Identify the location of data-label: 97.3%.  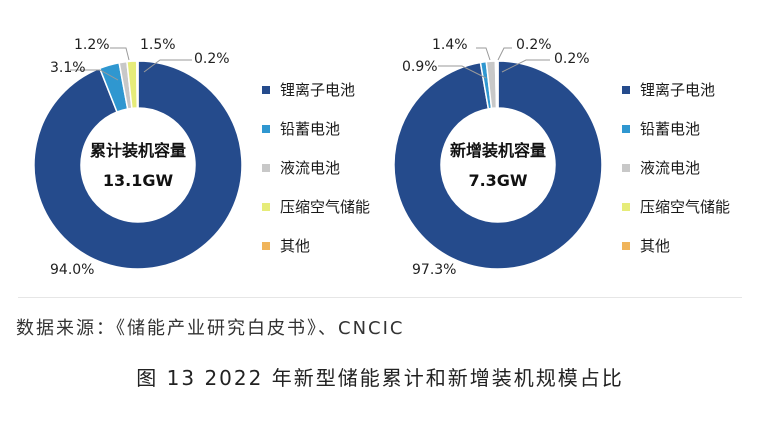
(434, 270).